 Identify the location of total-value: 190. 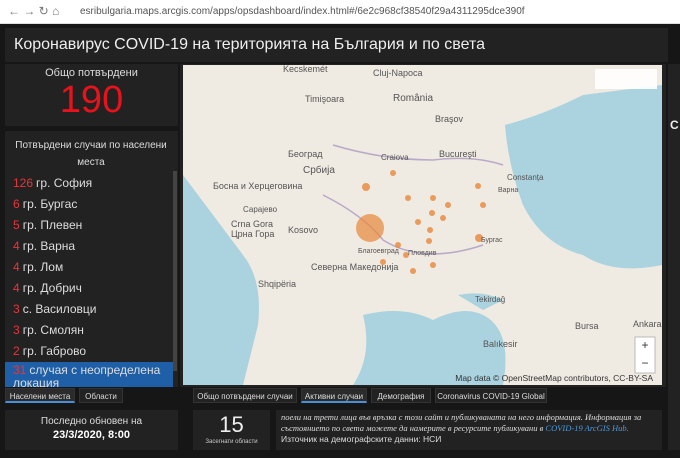
(91, 100).